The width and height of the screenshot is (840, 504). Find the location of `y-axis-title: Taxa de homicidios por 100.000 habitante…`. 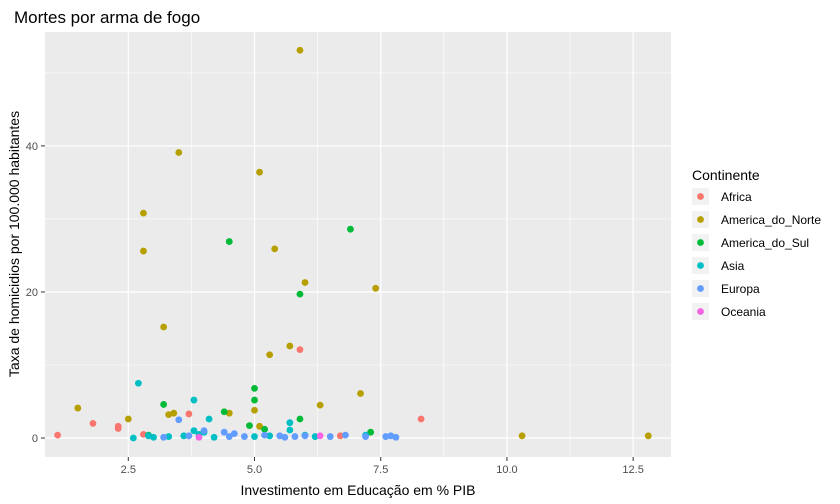

y-axis-title: Taxa de homicidios por 100.000 habitante… is located at coordinates (14, 244).